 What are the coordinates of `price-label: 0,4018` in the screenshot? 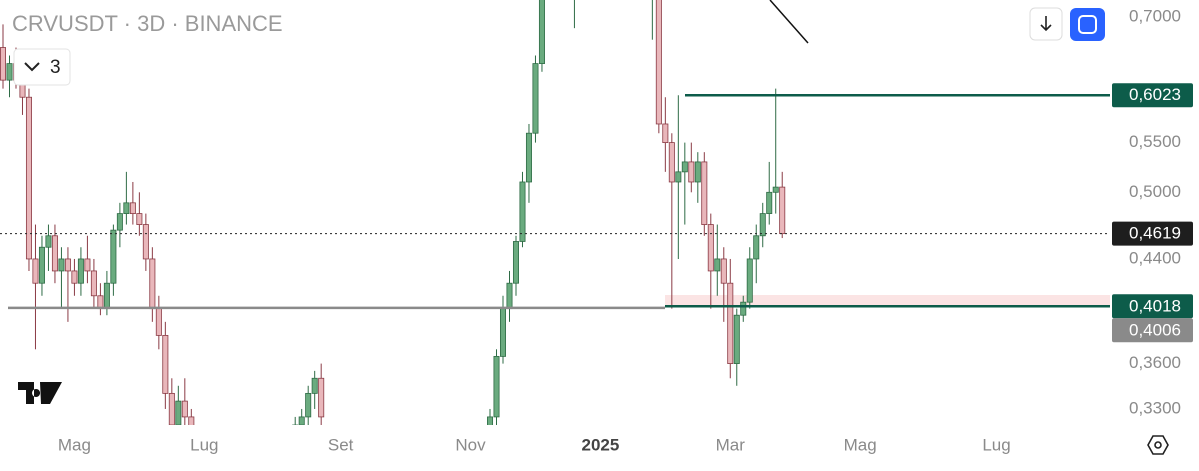 It's located at (1155, 305).